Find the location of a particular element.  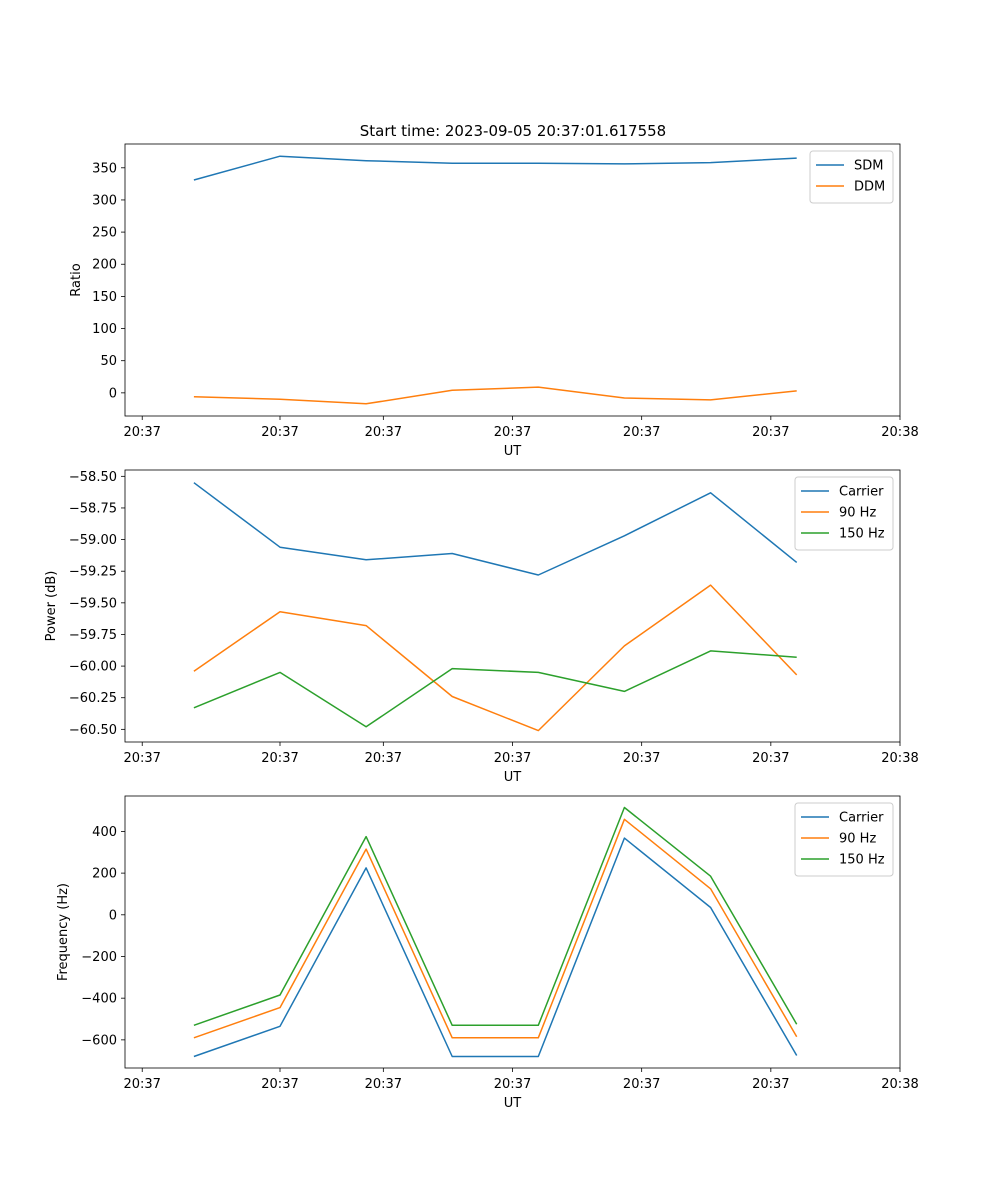

y-tick-label: −60.50 is located at coordinates (93, 730).